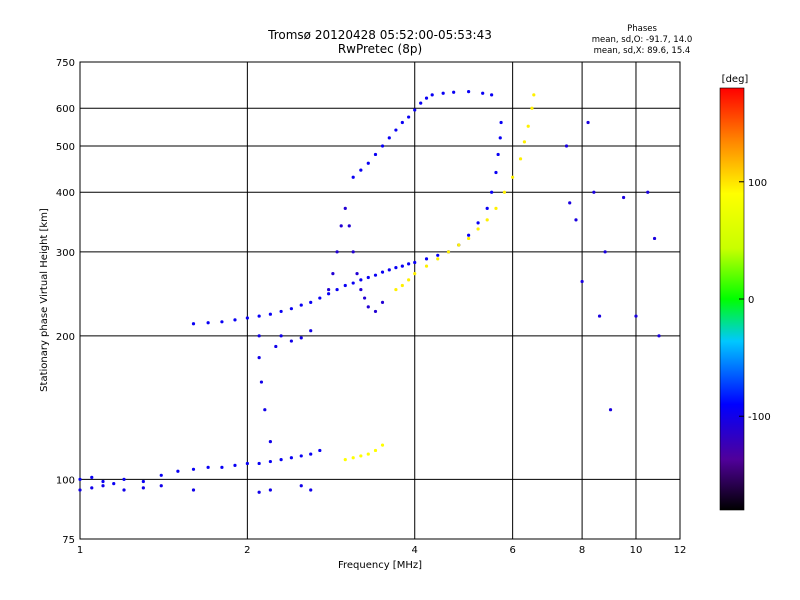  What do you see at coordinates (68, 540) in the screenshot?
I see `y-tick-label: 75` at bounding box center [68, 540].